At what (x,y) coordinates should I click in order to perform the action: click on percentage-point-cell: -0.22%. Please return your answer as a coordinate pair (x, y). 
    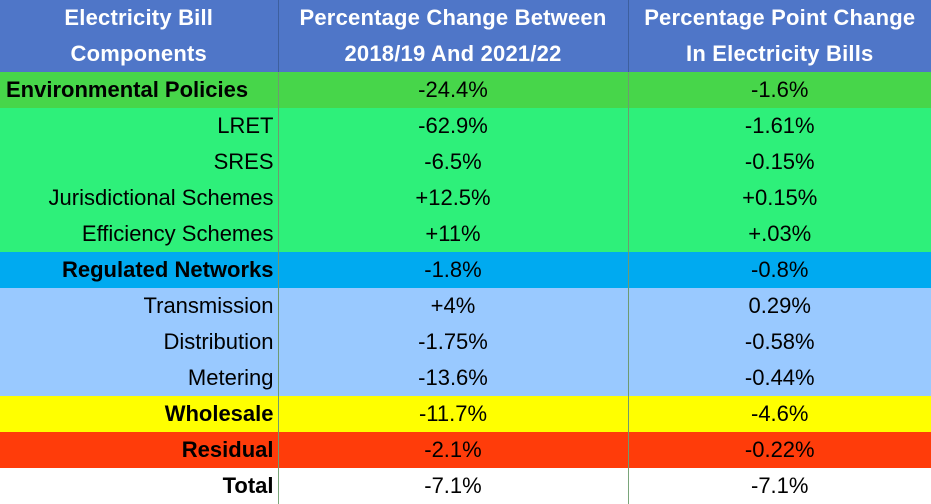
    Looking at the image, I should click on (779, 449).